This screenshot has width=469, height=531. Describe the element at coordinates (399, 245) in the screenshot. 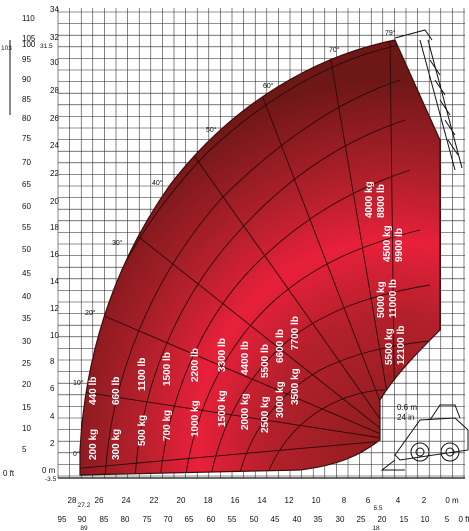

I see `load-lb: 9900 lb` at that location.